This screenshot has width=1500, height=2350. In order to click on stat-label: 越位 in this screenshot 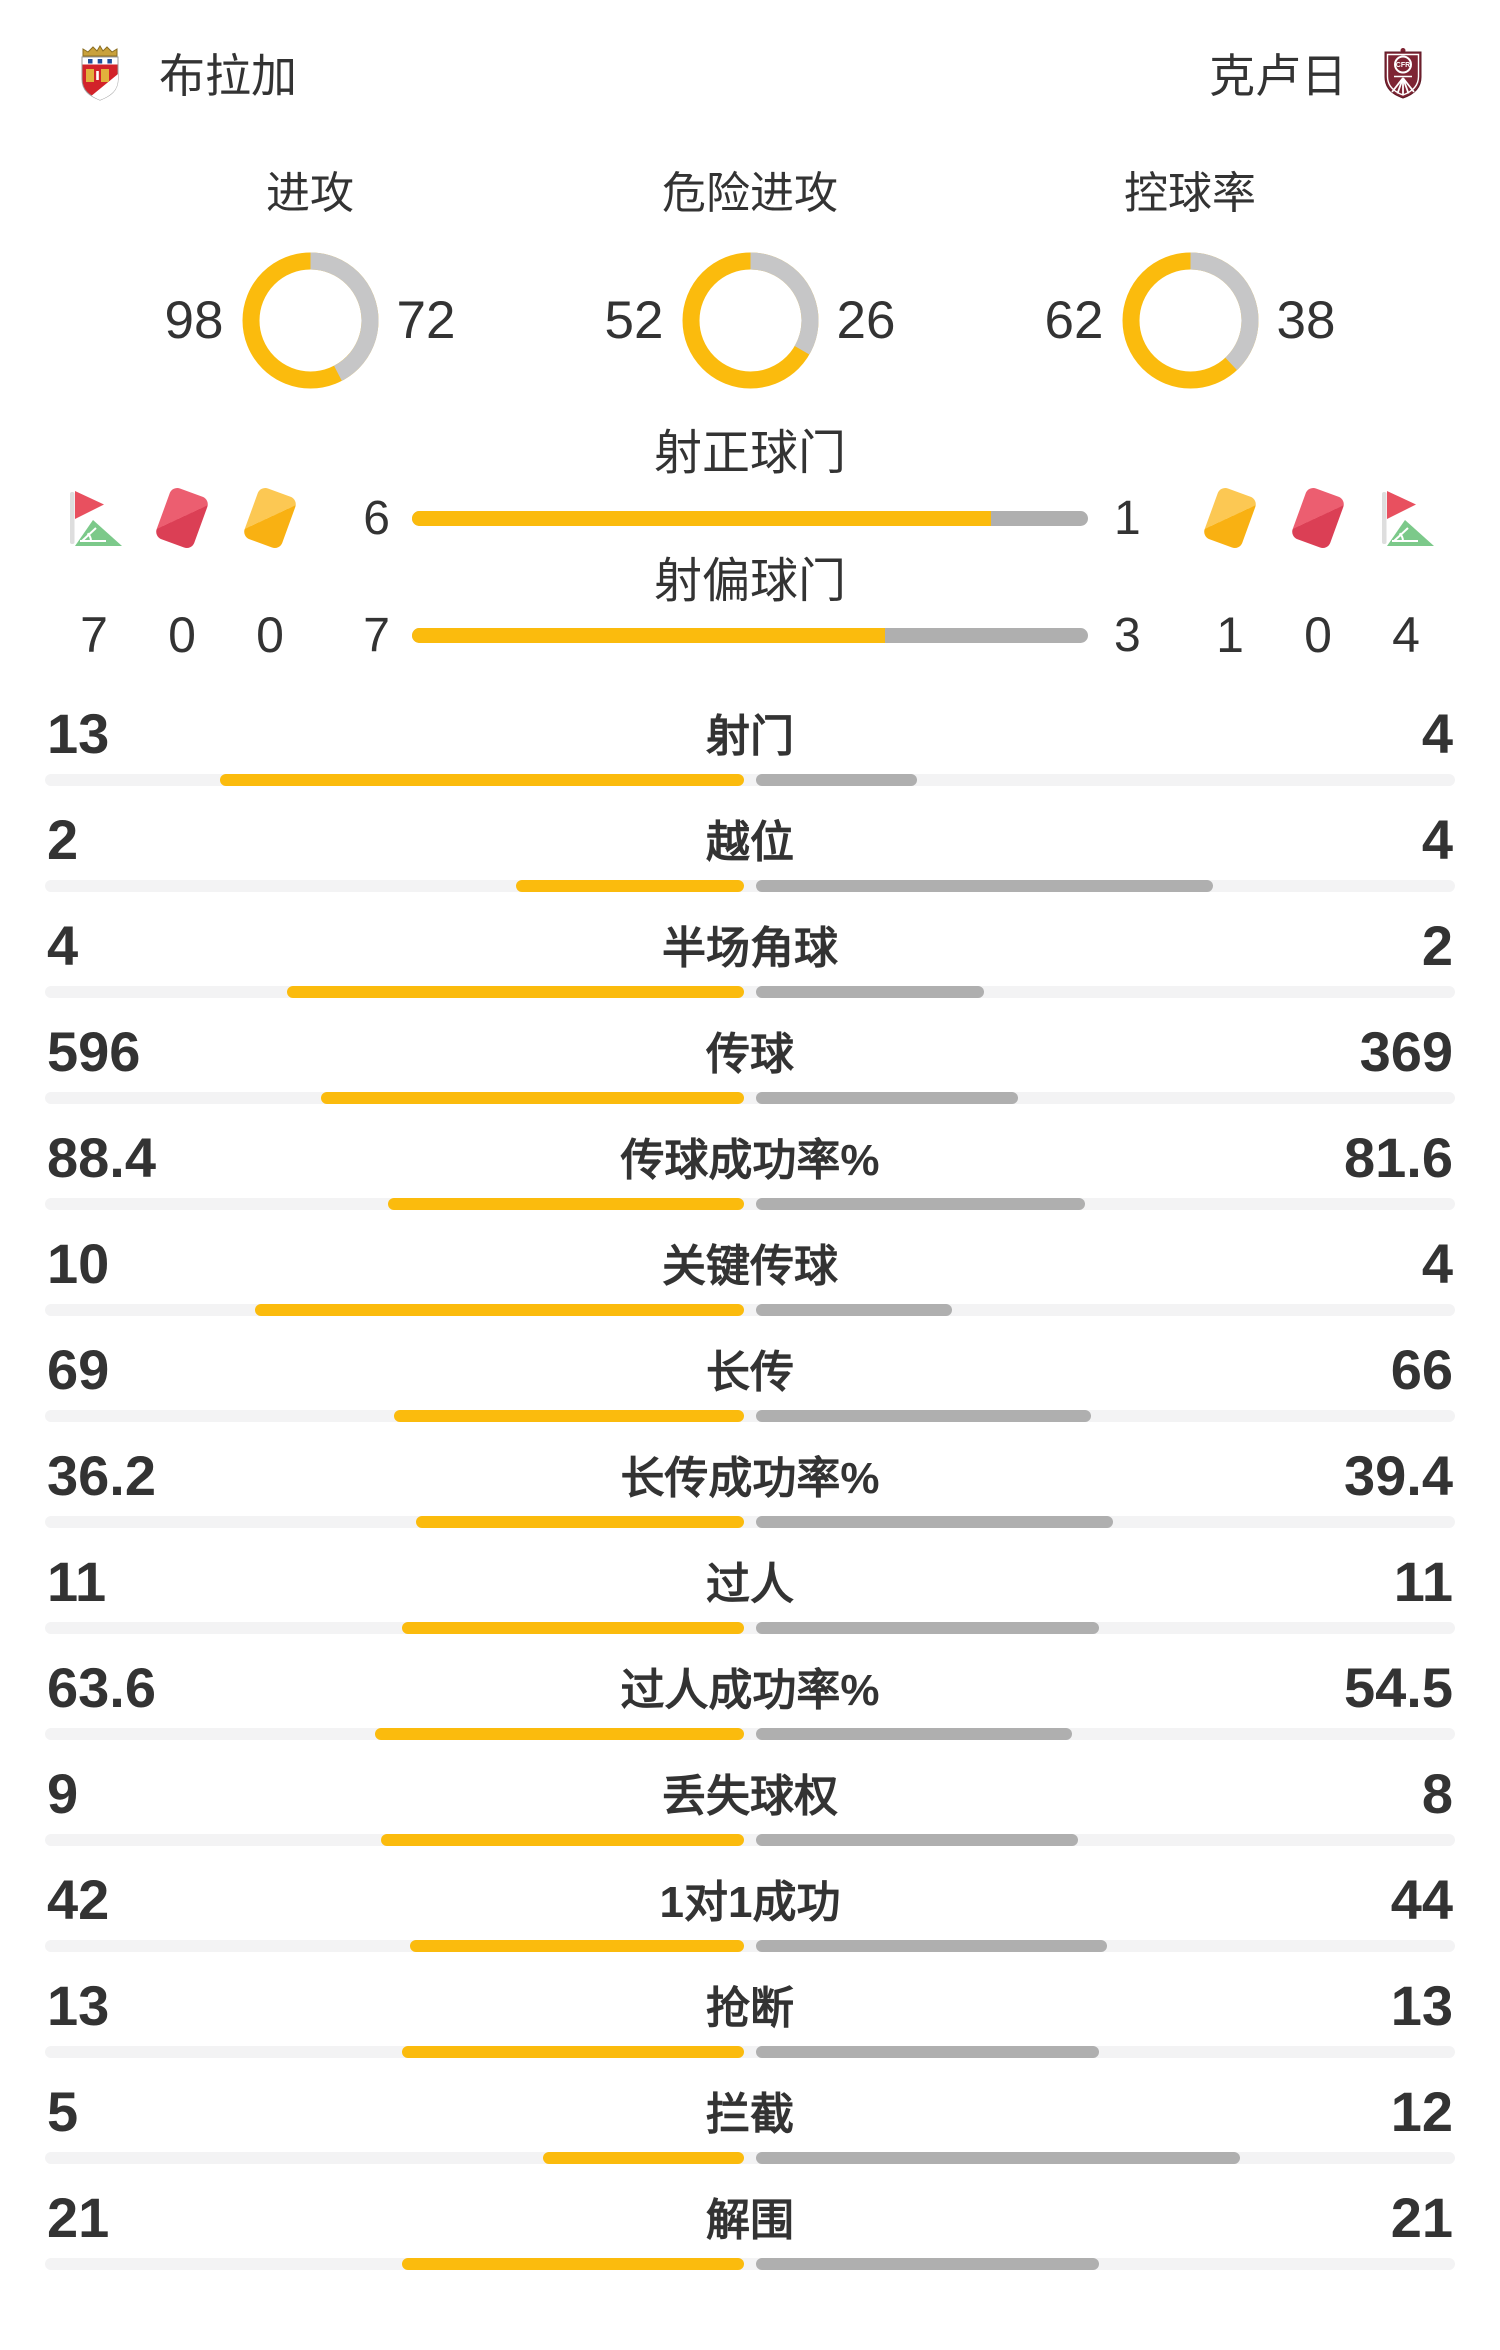, I will do `click(750, 842)`.